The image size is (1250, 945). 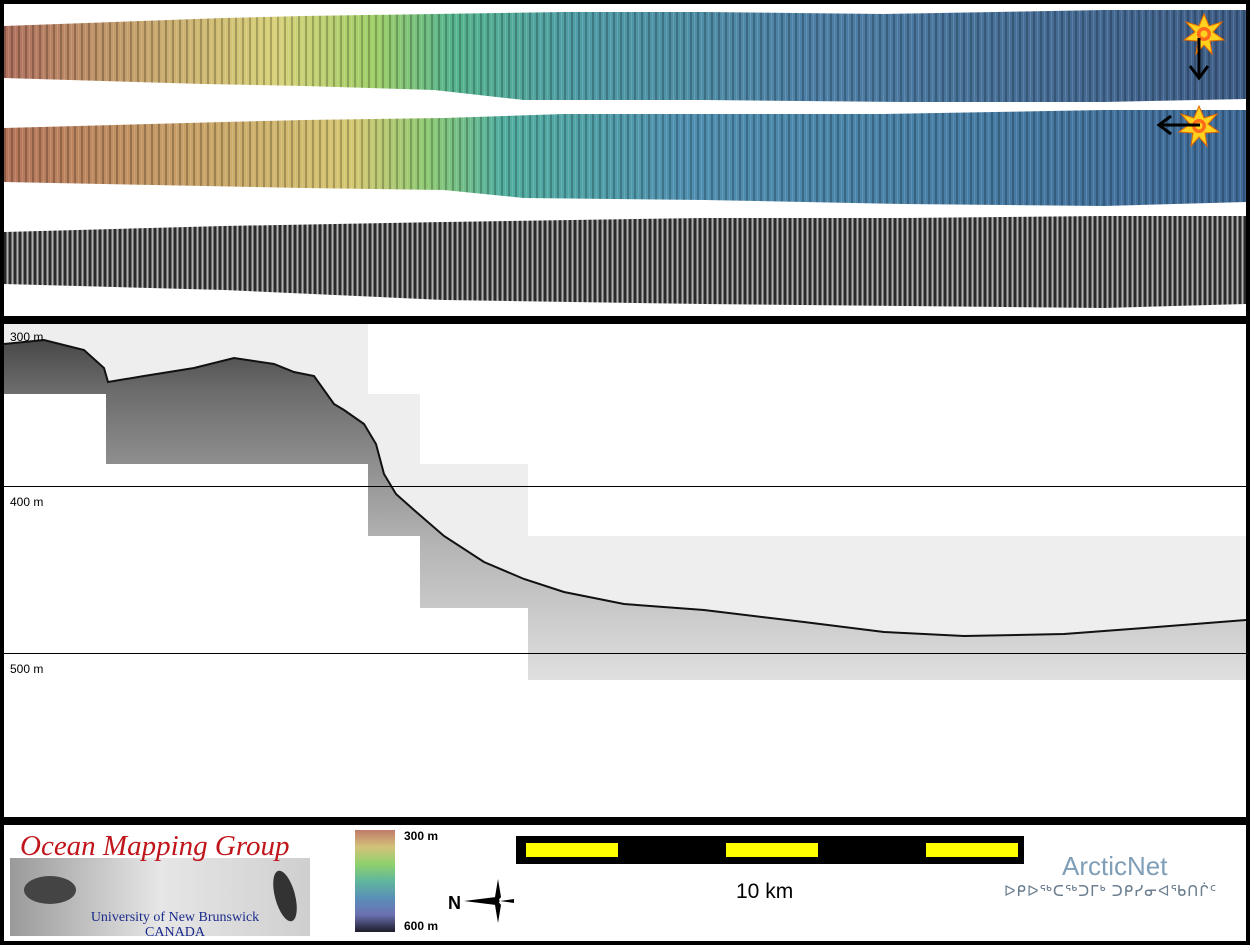 I want to click on omg-subtitle: University of New Brunswick CANADA, so click(x=175, y=925).